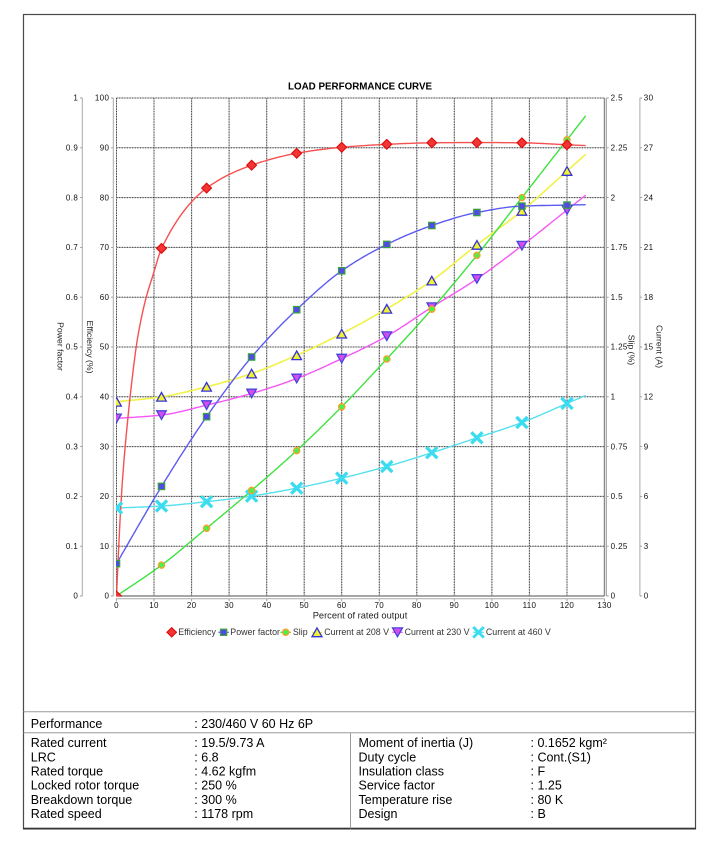 This screenshot has height=858, width=724. Describe the element at coordinates (632, 350) in the screenshot. I see `svg-text: Slip (%)` at that location.